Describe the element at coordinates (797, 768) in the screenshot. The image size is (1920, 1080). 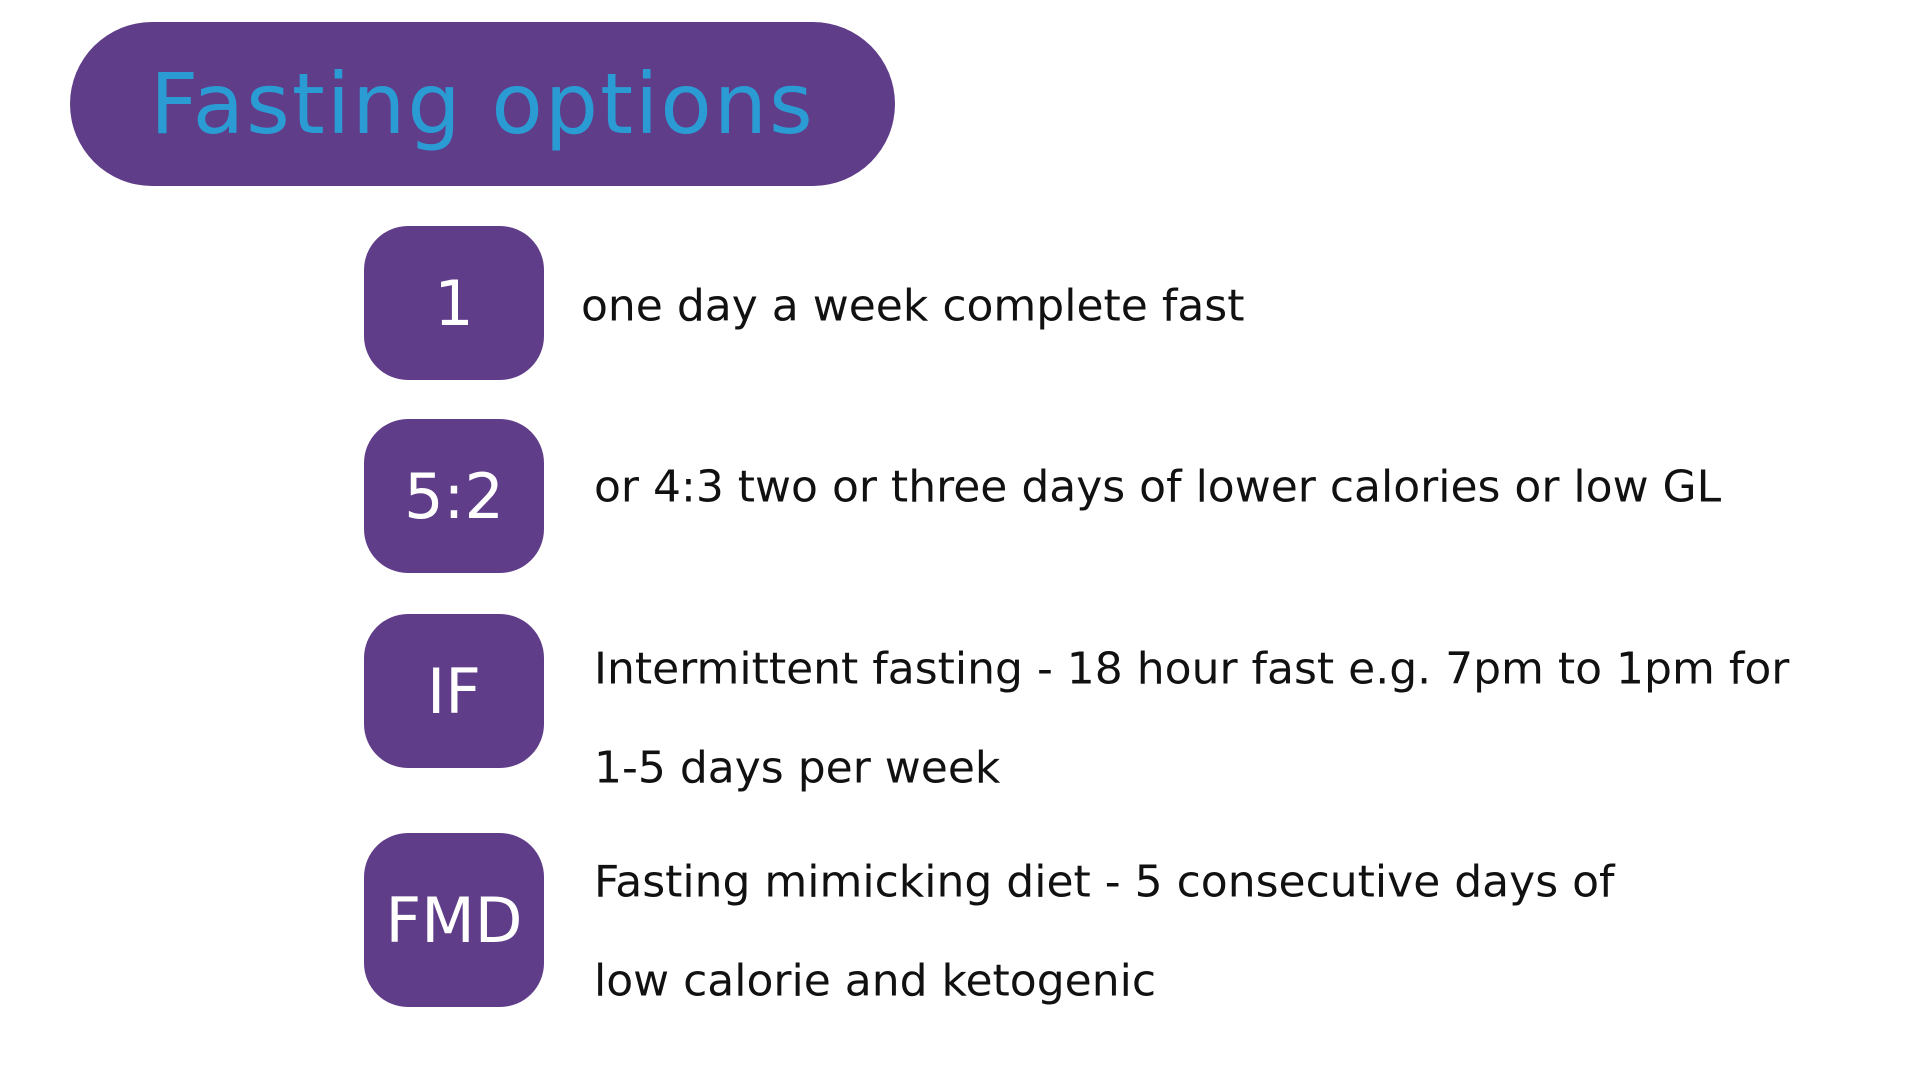
I see `option-text: 1-5 days per week` at that location.